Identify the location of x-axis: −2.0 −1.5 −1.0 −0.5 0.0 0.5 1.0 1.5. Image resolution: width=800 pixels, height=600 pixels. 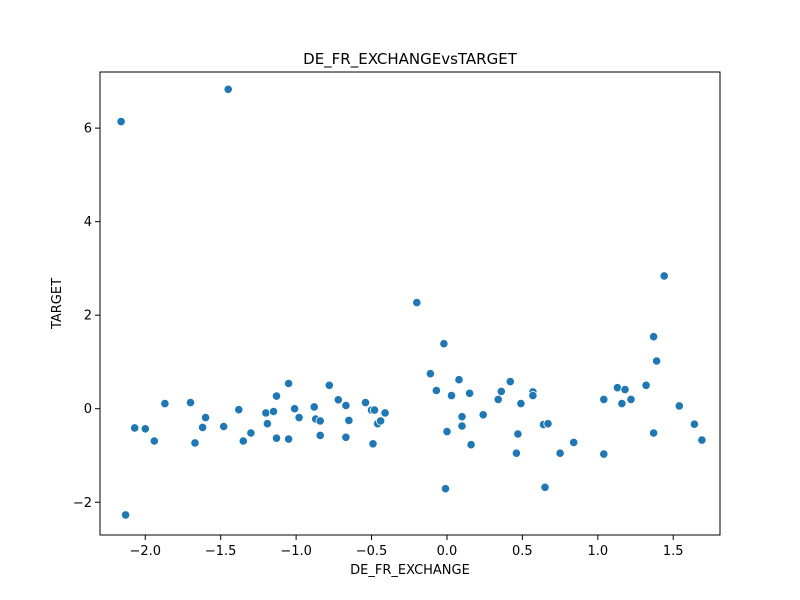
(406, 547).